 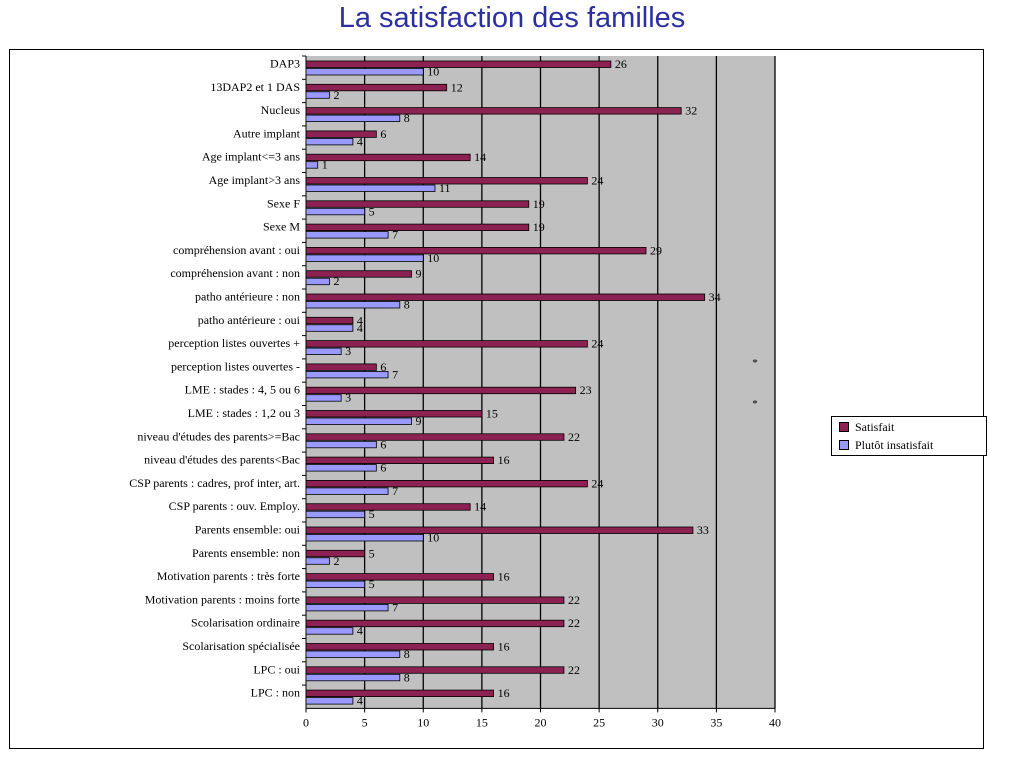 I want to click on category-label: LME : stades : 1,2 ou 3, so click(x=244, y=413).